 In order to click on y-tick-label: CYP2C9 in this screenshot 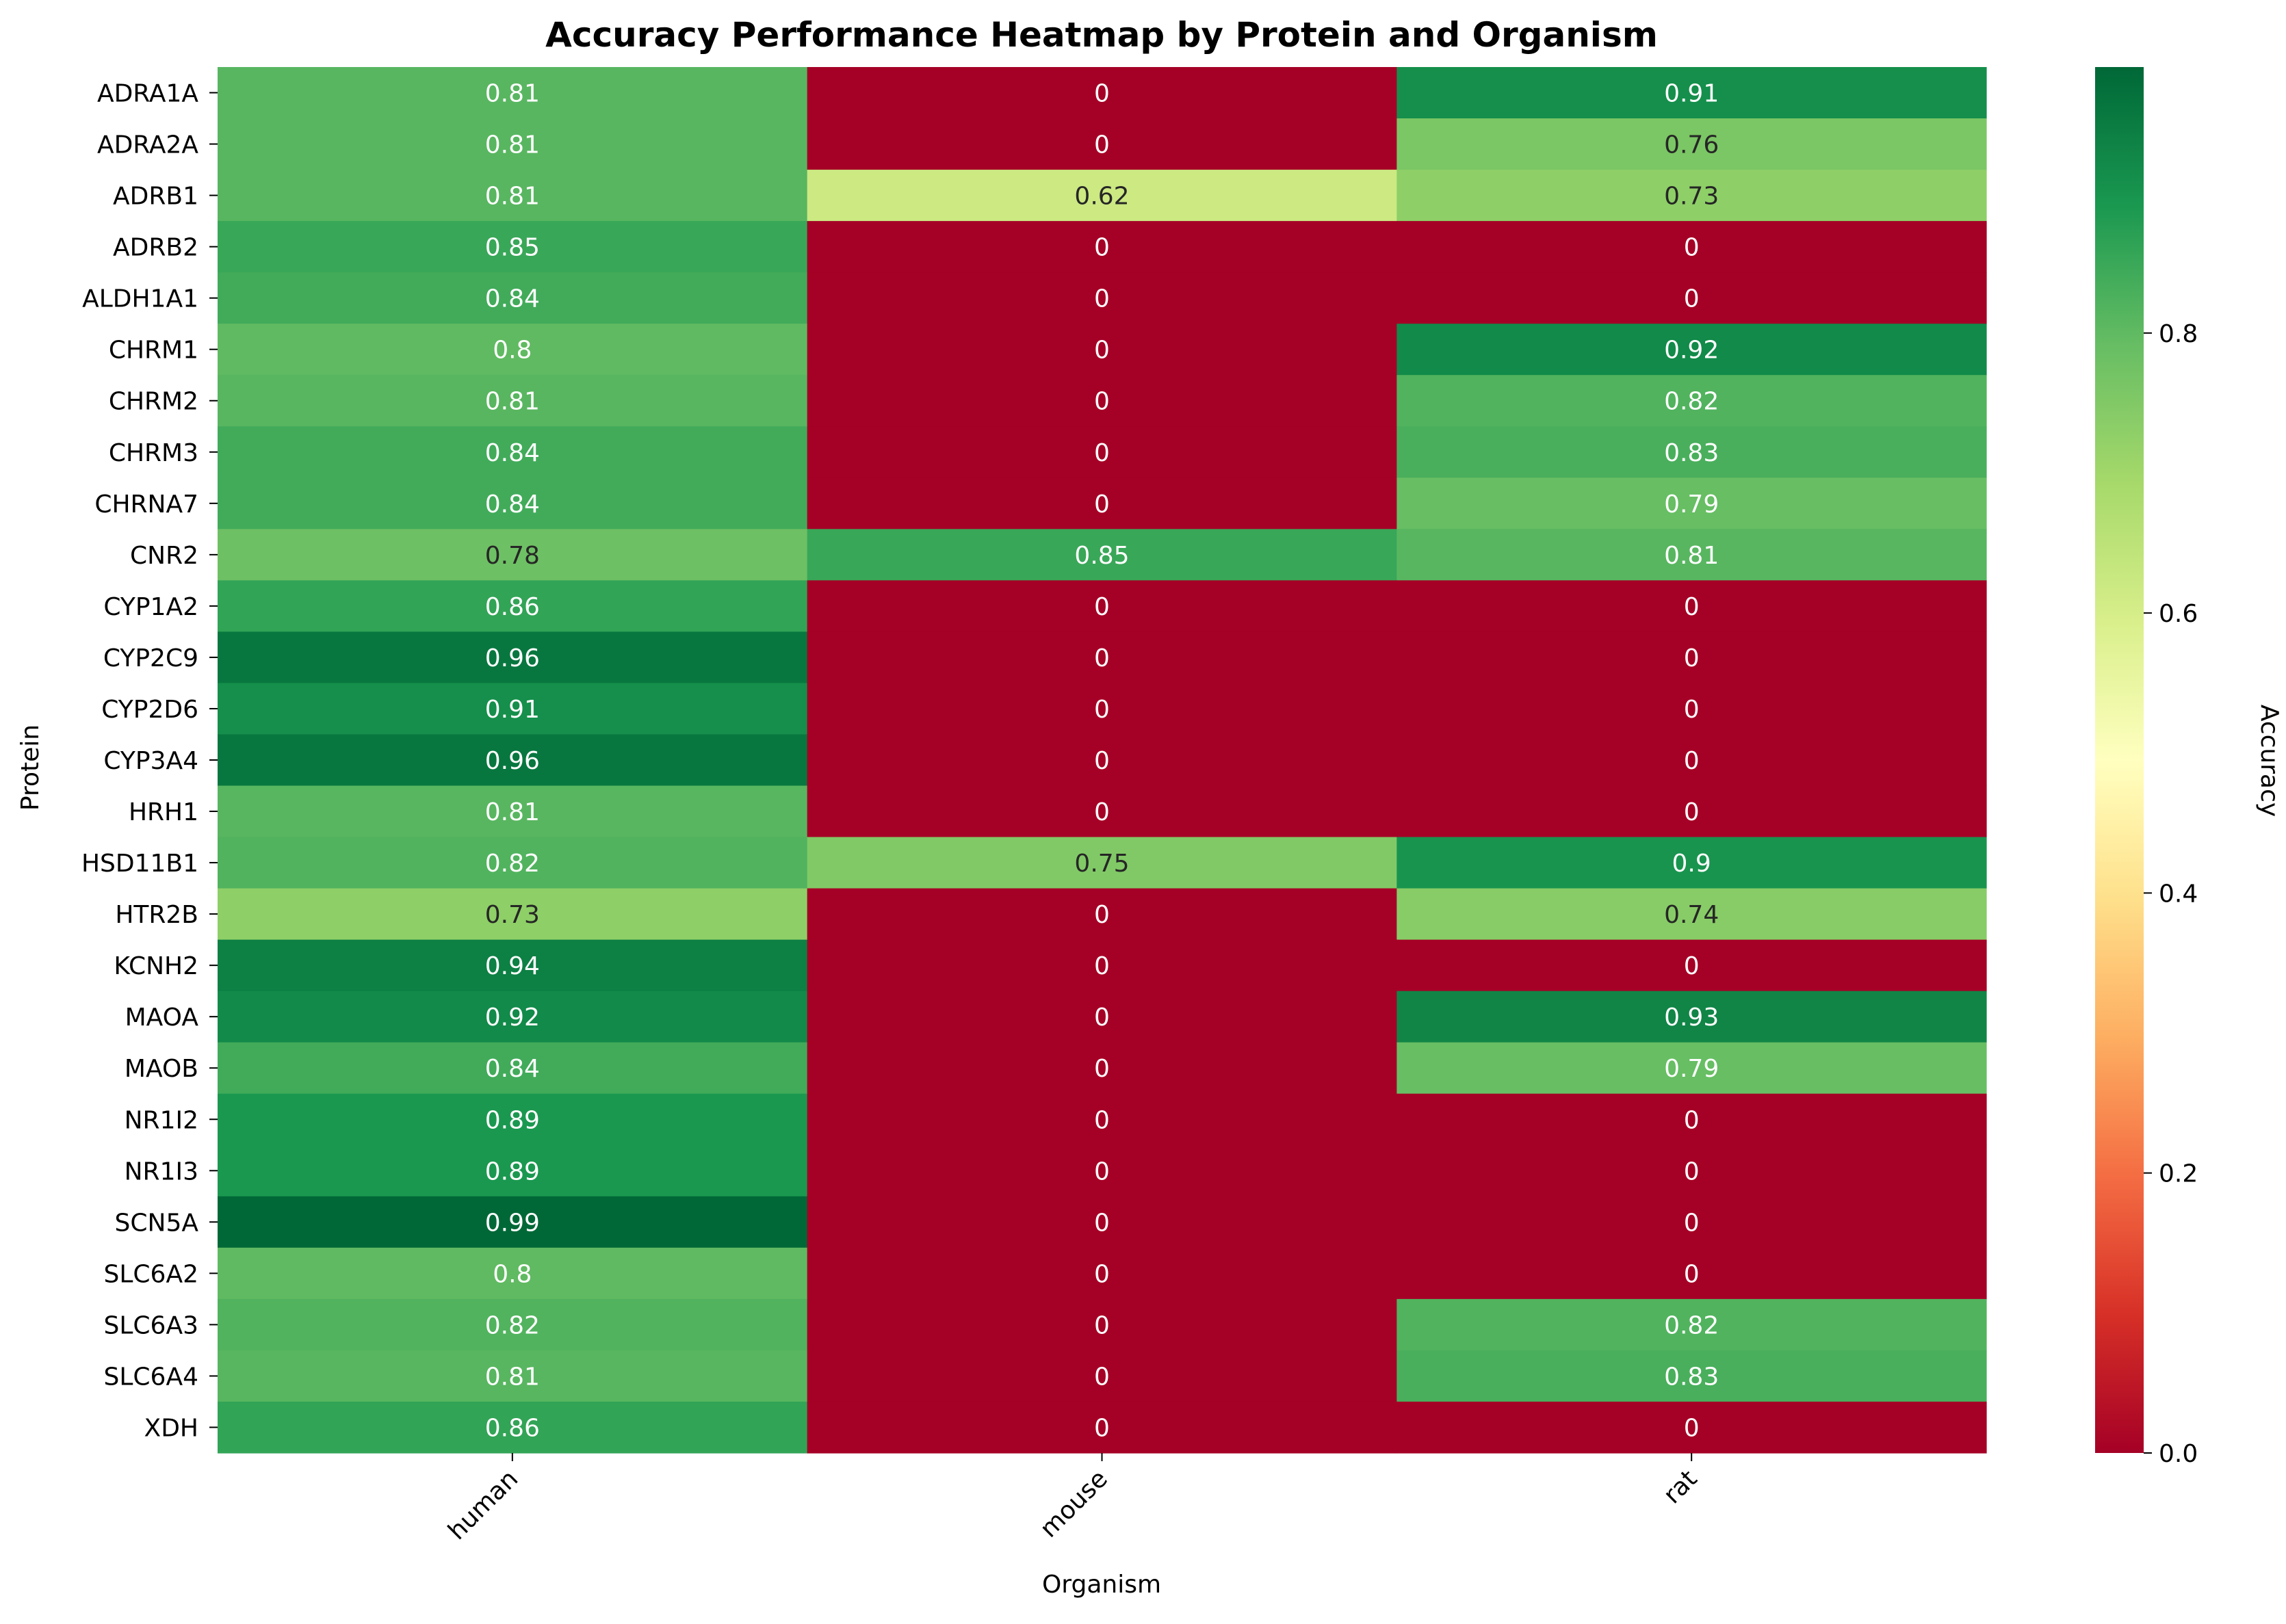, I will do `click(150, 658)`.